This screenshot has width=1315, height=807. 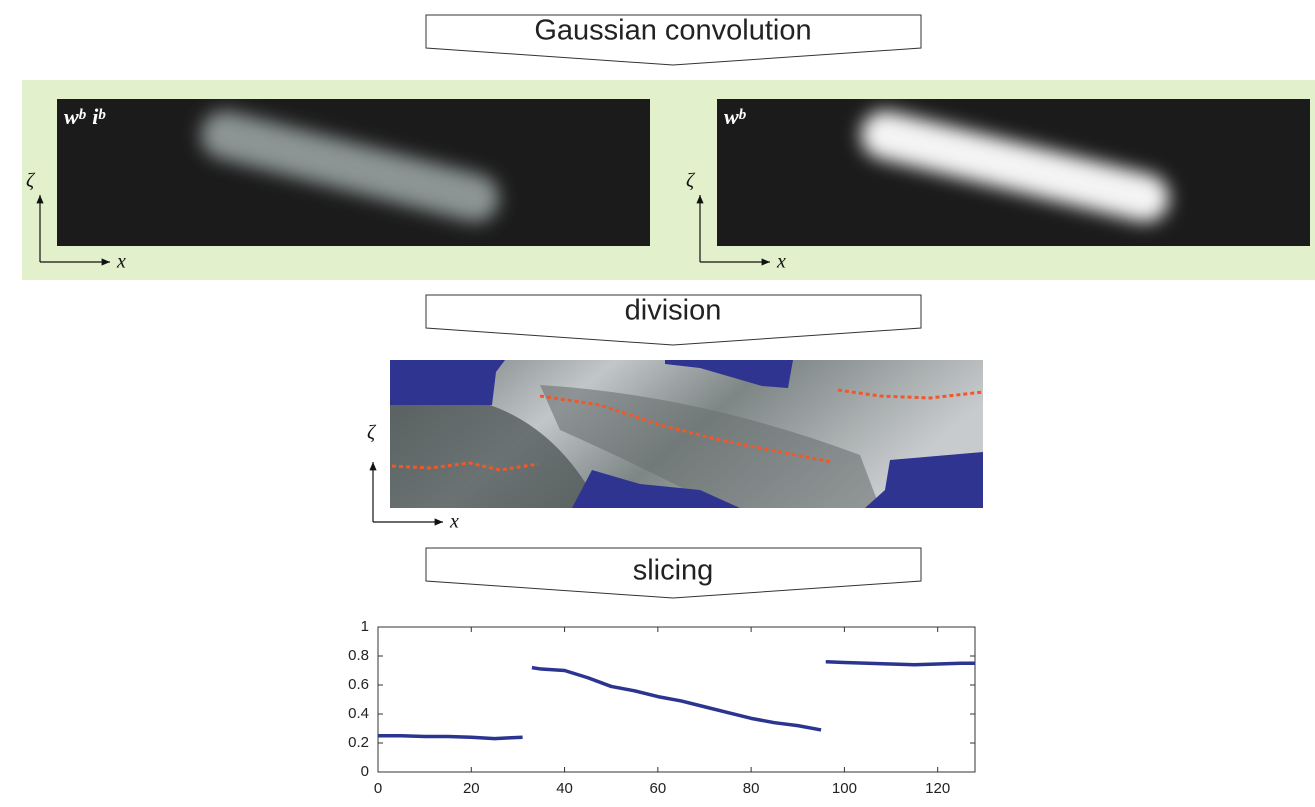 I want to click on y-tick-label: 0, so click(x=365, y=771).